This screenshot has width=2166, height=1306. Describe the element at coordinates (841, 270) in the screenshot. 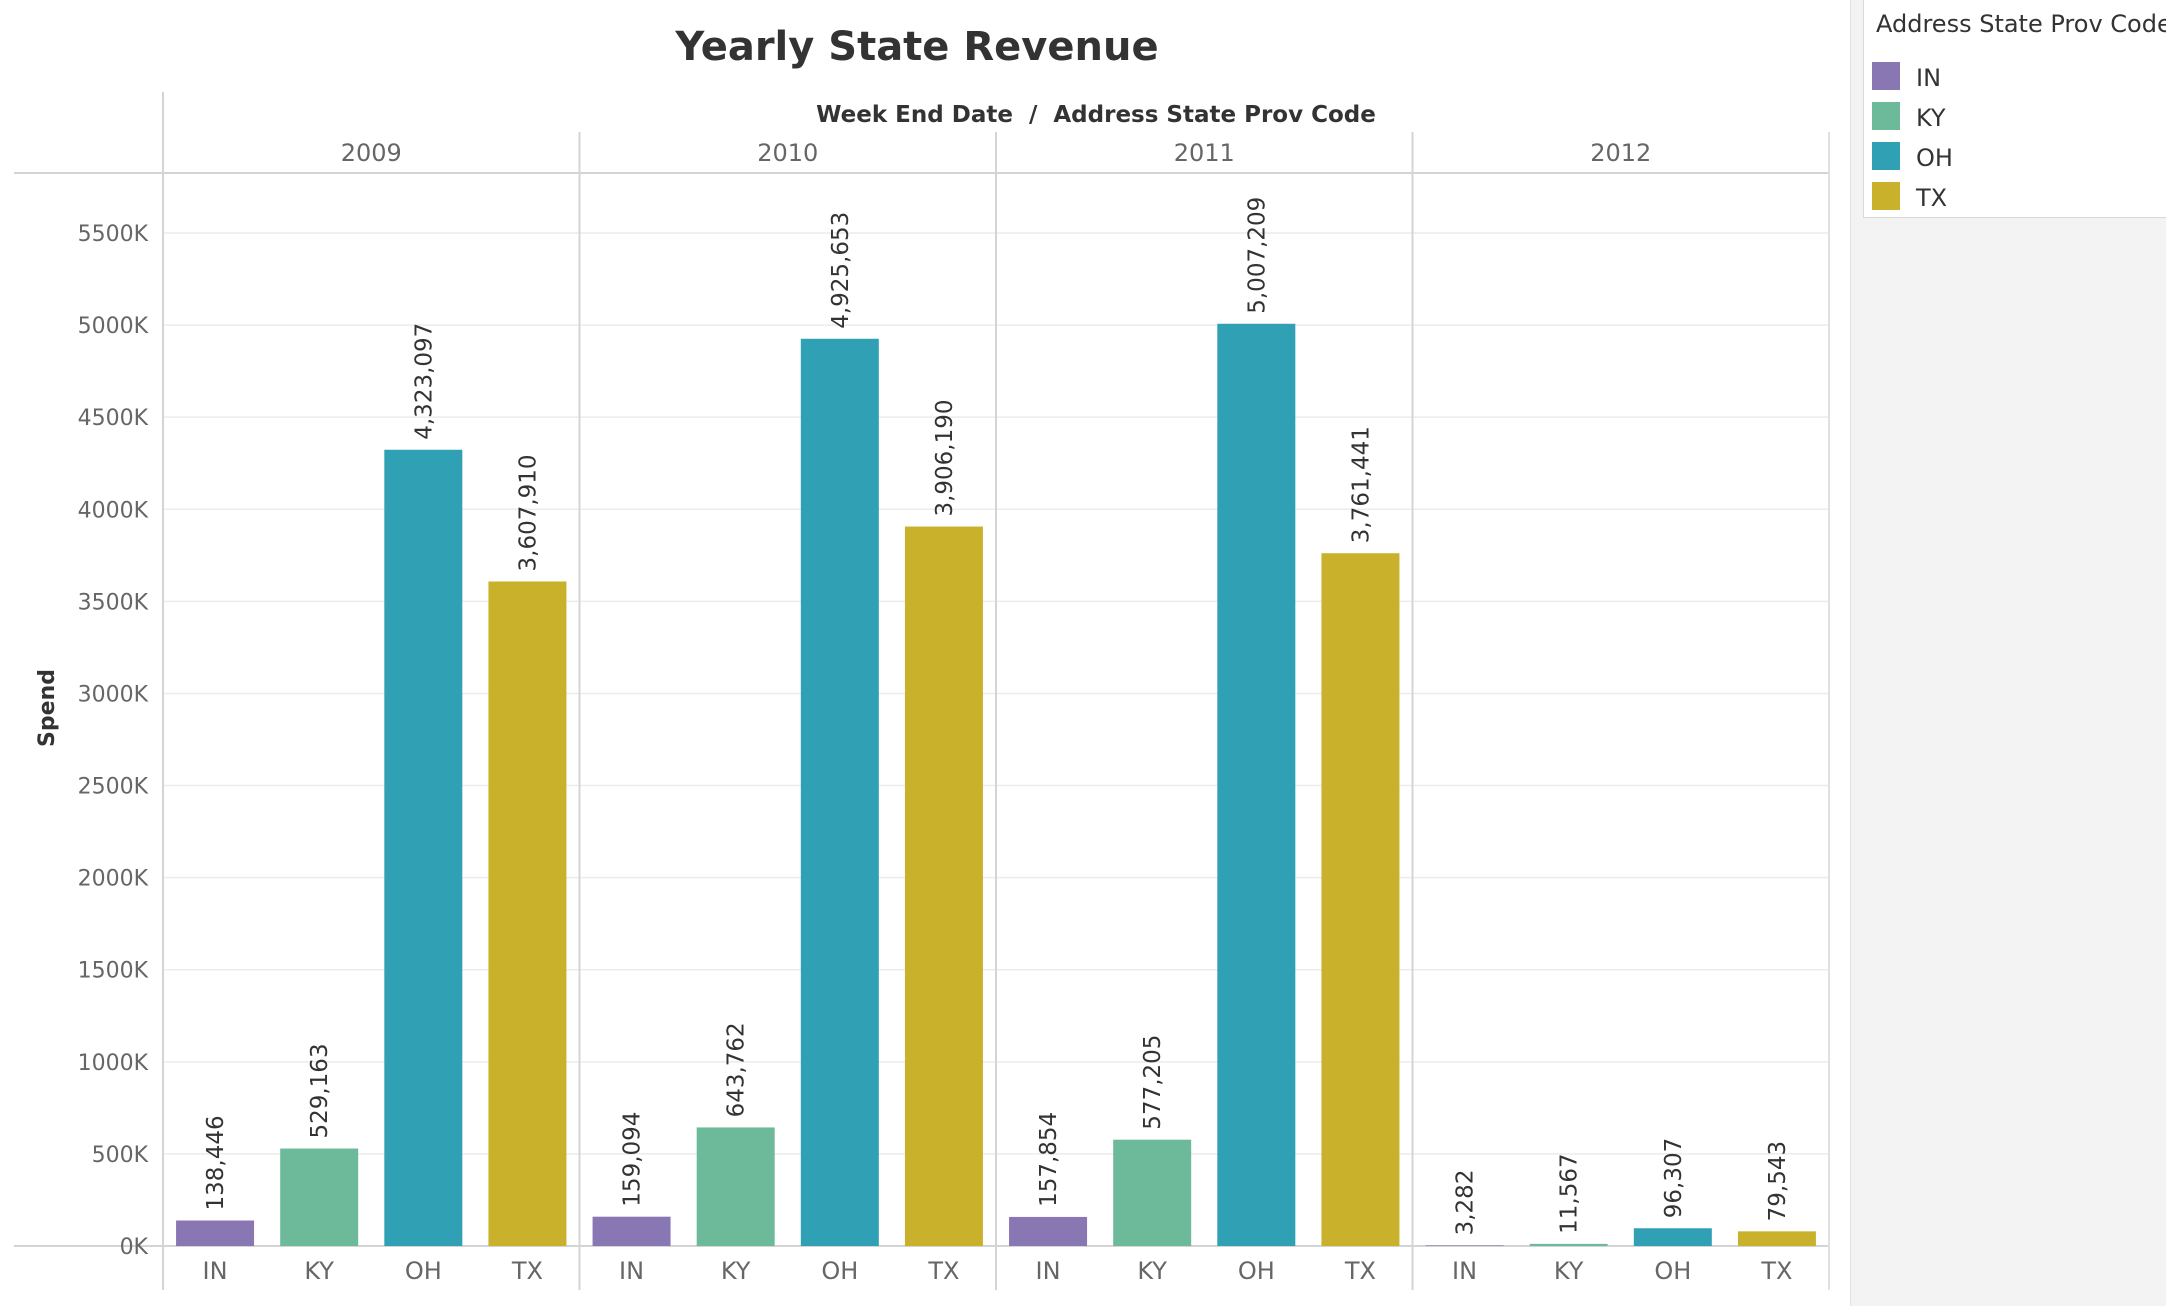

I see `data-label-2010-oh: 4,925,653` at that location.